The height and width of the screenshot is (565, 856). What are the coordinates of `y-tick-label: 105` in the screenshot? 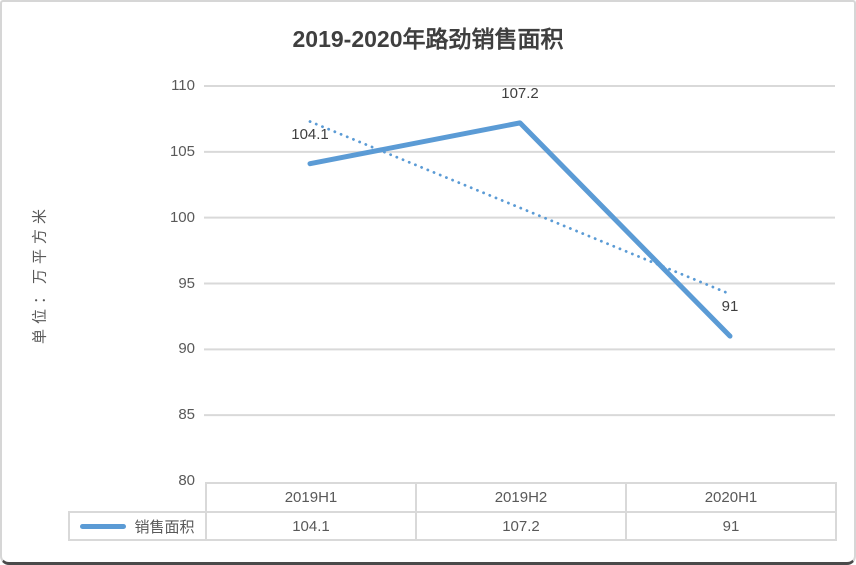 It's located at (182, 151).